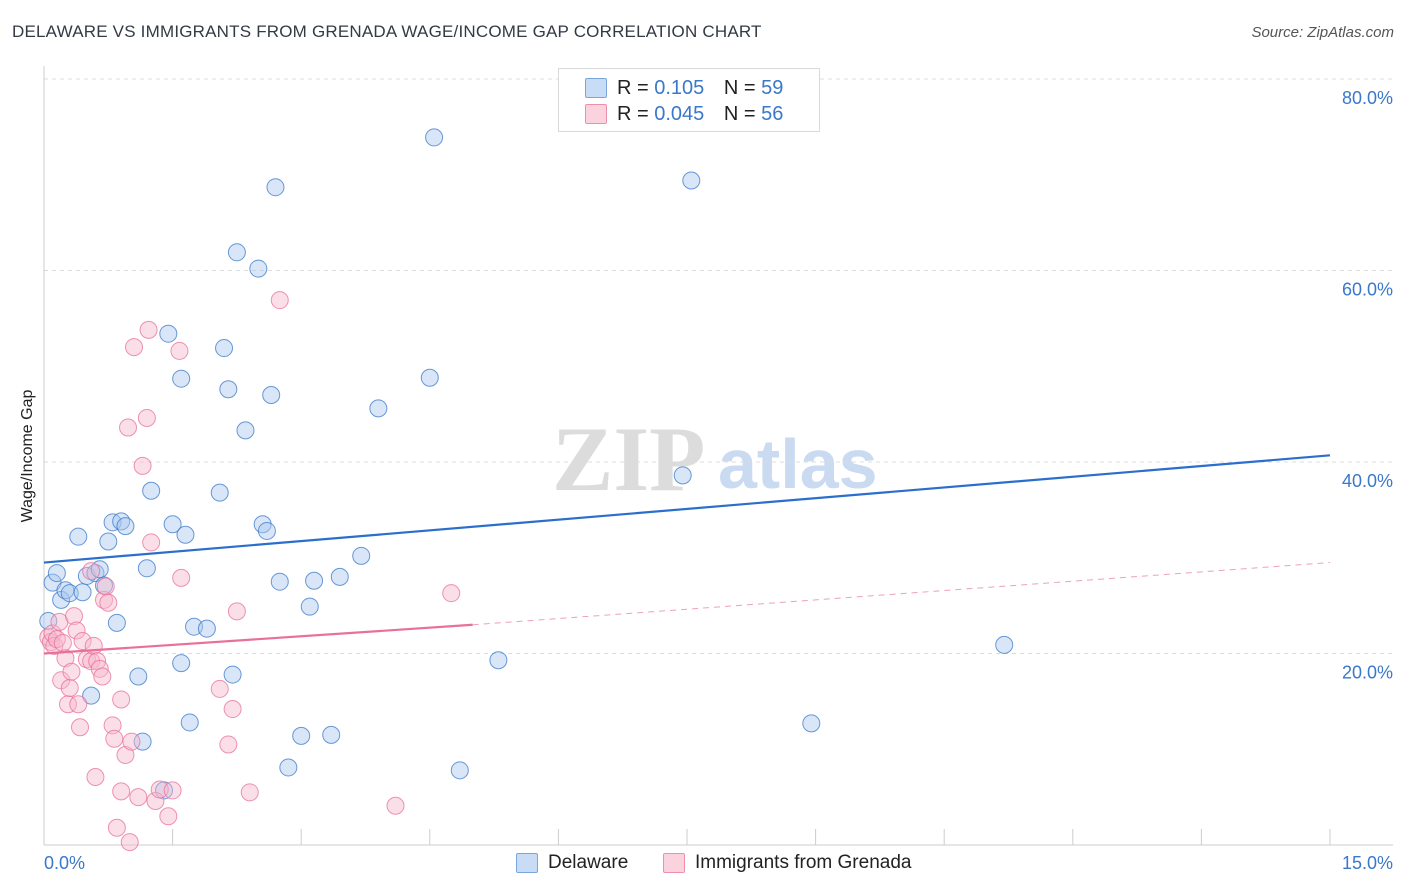  I want to click on y-tick-label: 80.0%, so click(1367, 98).